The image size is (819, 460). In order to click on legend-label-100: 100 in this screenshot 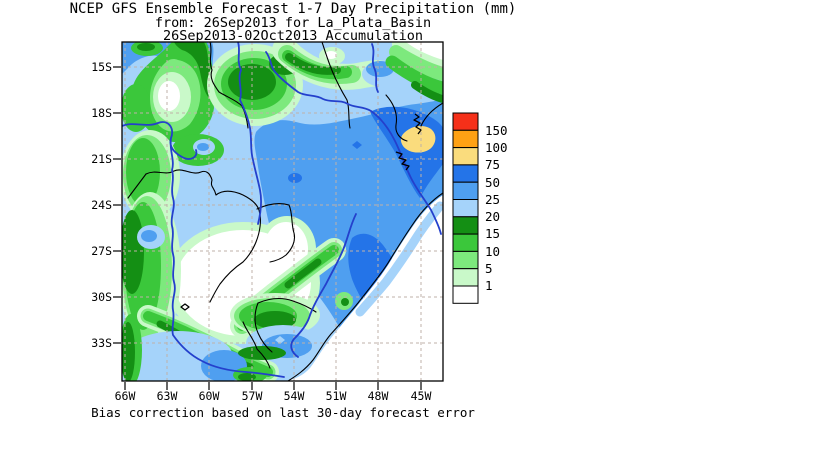, I will do `click(496, 147)`.